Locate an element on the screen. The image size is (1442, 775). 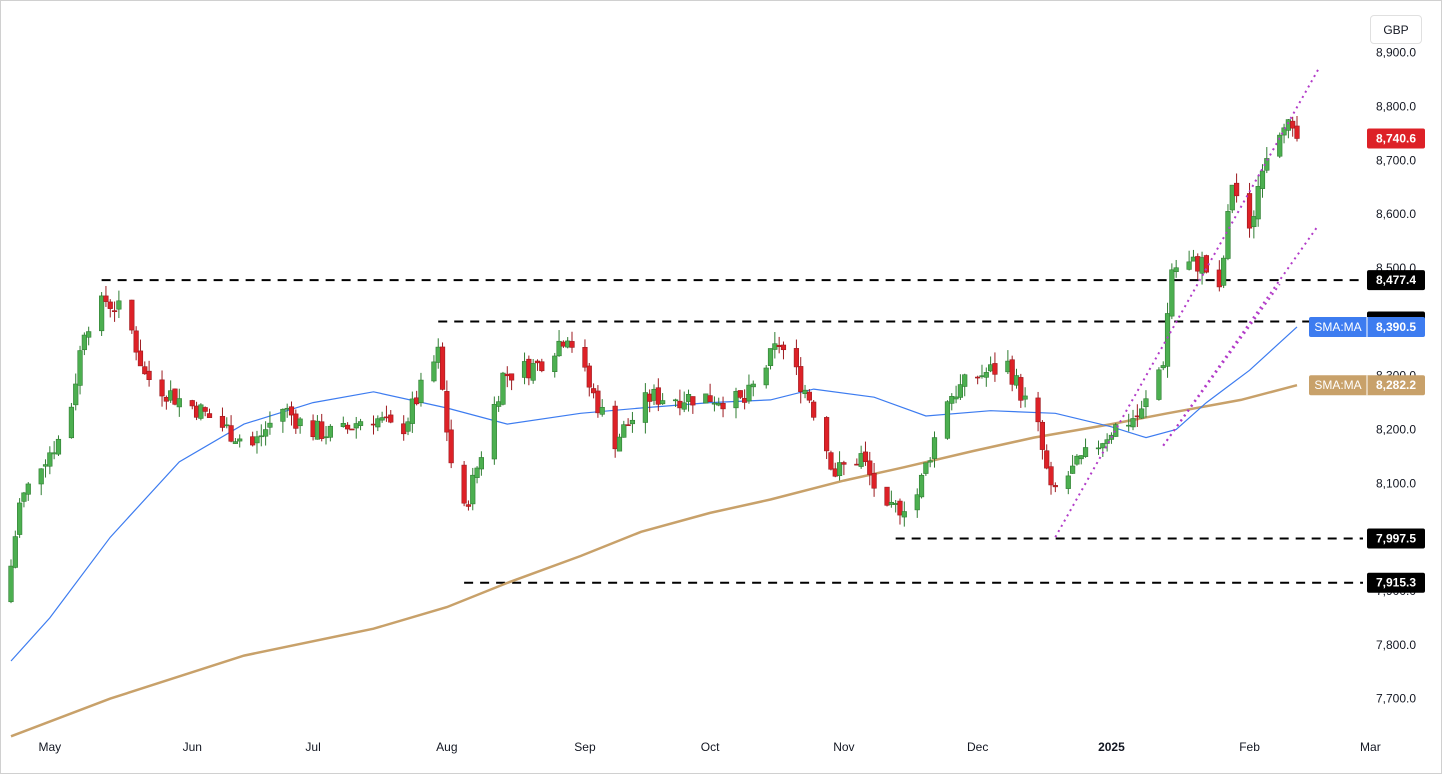
y-tick-label: 8,900.0 is located at coordinates (1396, 53).